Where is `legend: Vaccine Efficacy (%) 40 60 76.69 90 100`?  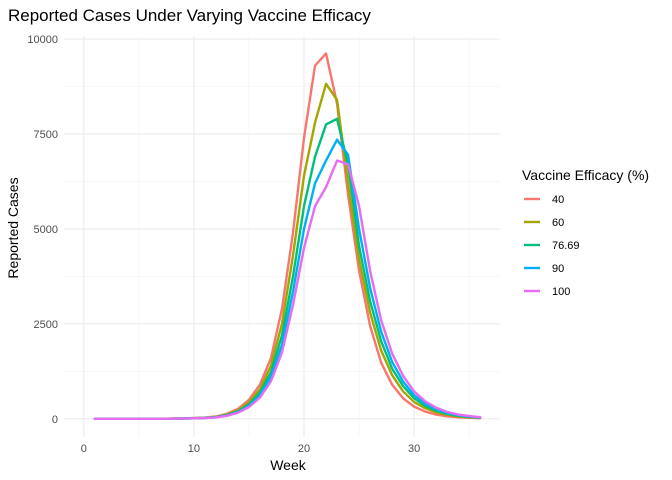 legend: Vaccine Efficacy (%) 40 60 76.69 90 100 is located at coordinates (585, 232).